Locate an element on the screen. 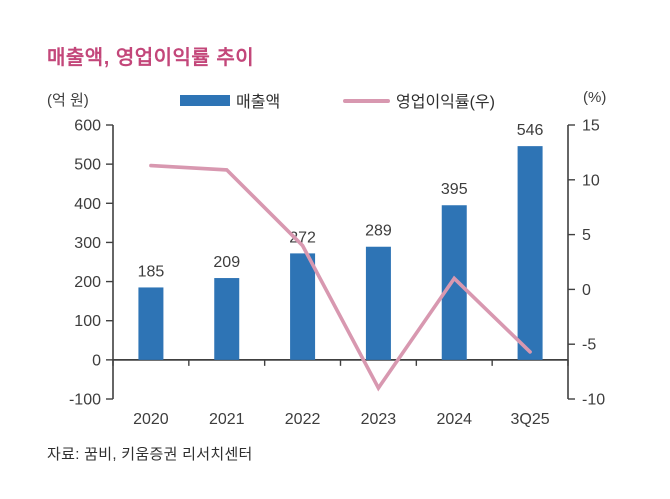 This screenshot has height=499, width=670. x-axis-category-label: 3Q25 is located at coordinates (530, 419).